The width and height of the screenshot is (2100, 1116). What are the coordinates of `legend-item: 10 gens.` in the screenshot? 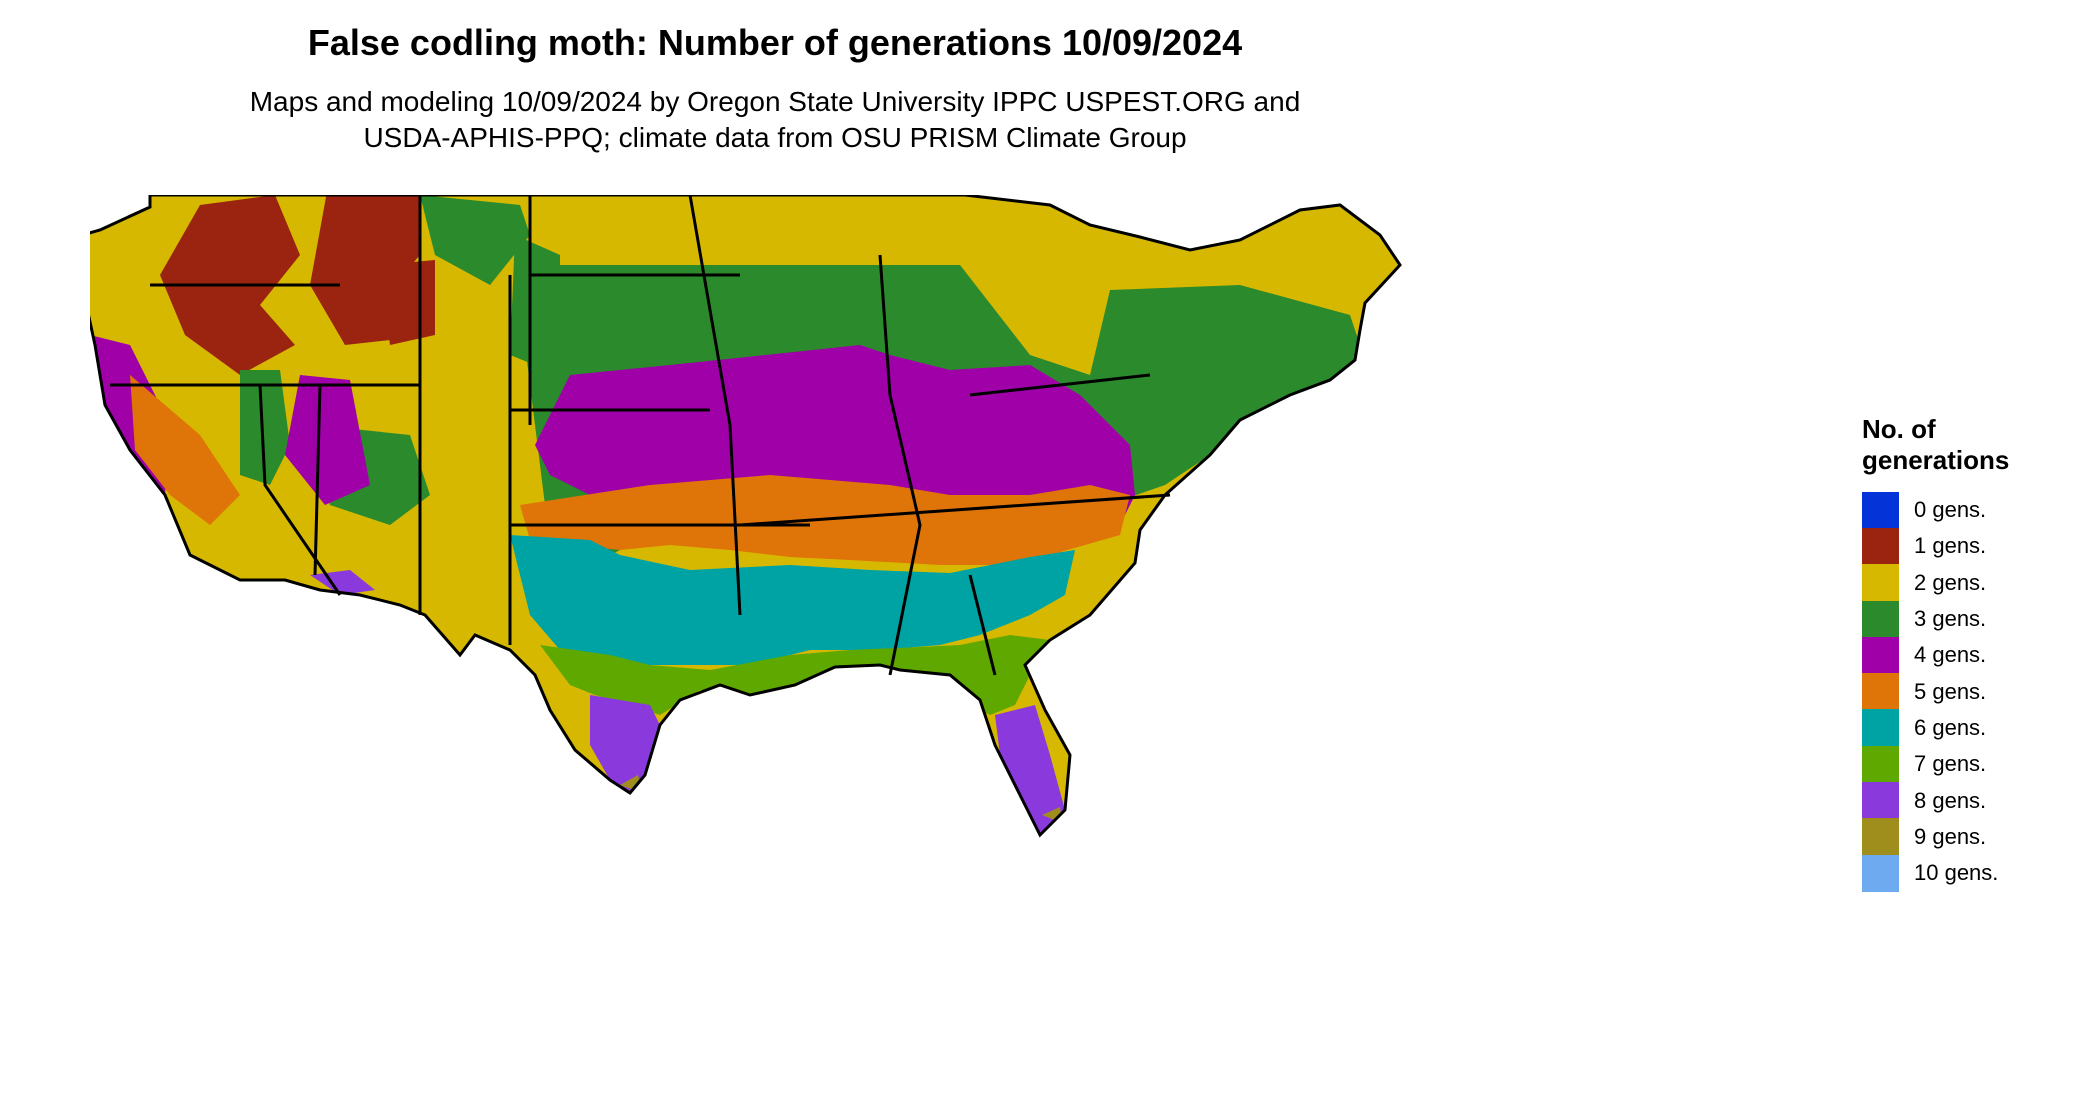 It's located at (1977, 873).